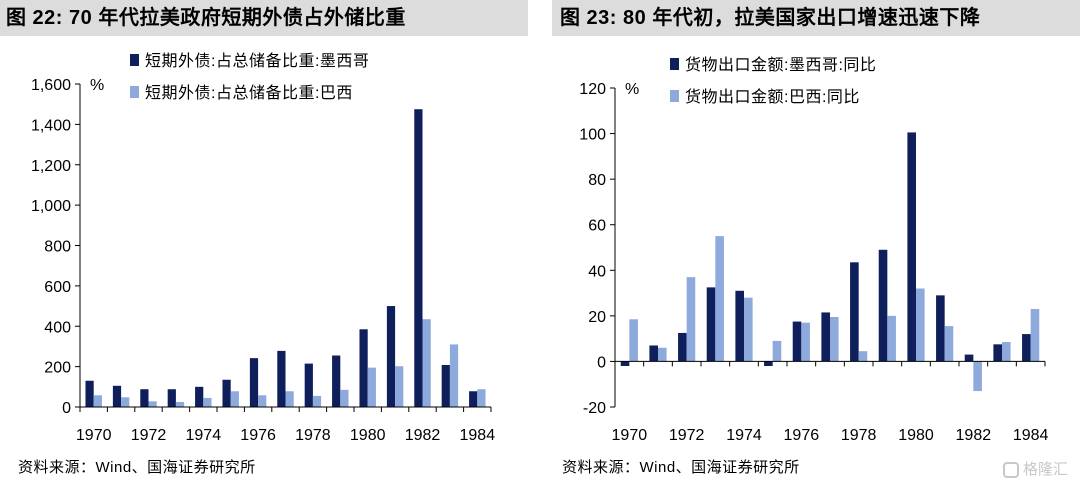  What do you see at coordinates (1010, 470) in the screenshot?
I see `watermark-logo-icon` at bounding box center [1010, 470].